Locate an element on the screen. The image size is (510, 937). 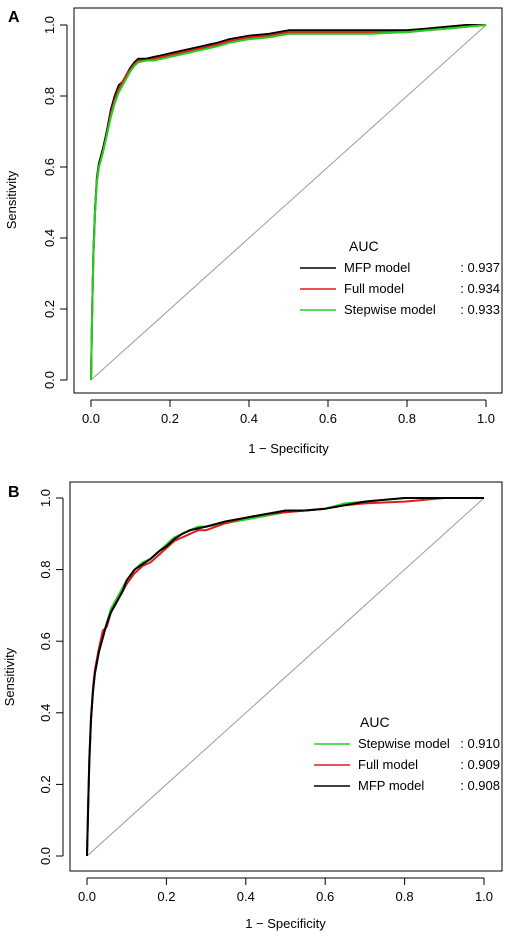
legend-auc-value: : 0.908 is located at coordinates (480, 785).